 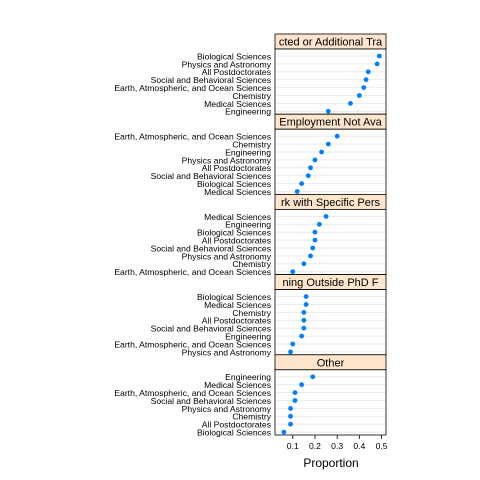 What do you see at coordinates (331, 363) in the screenshot?
I see `panel-title: Other` at bounding box center [331, 363].